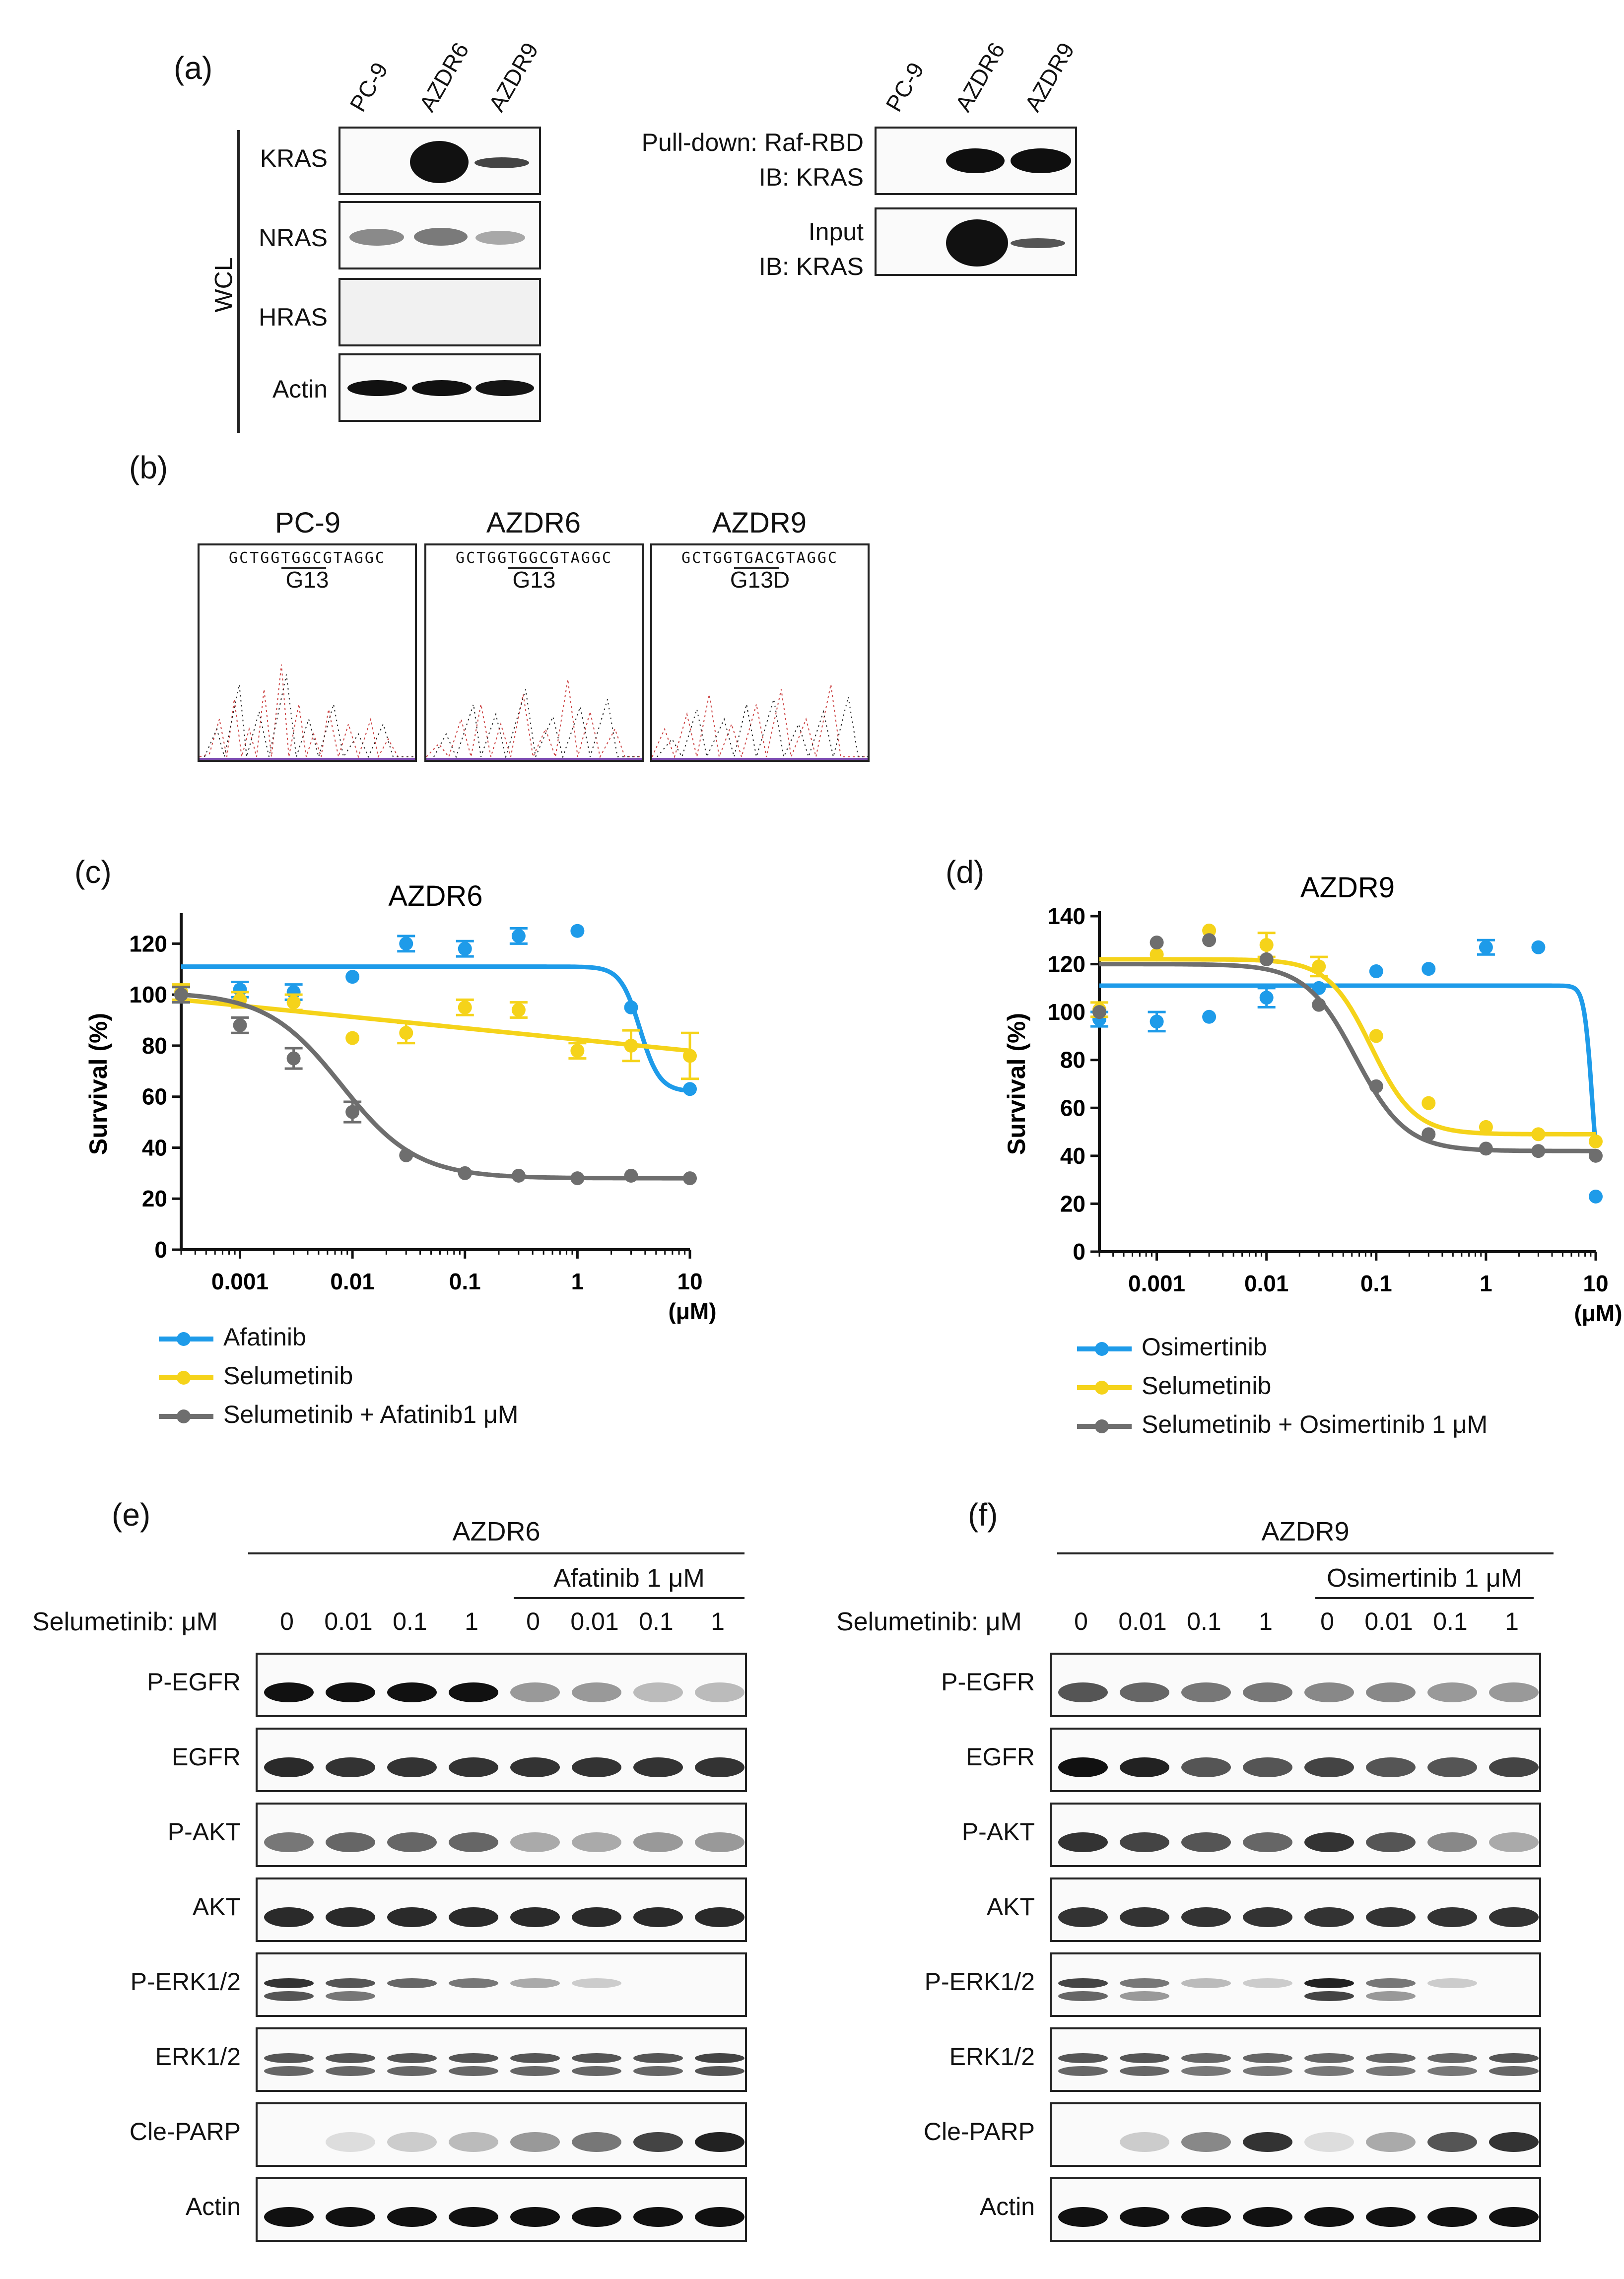 Image resolution: width=1624 pixels, height=2279 pixels. What do you see at coordinates (1424, 1598) in the screenshot?
I see `panel-f-combo-rule` at bounding box center [1424, 1598].